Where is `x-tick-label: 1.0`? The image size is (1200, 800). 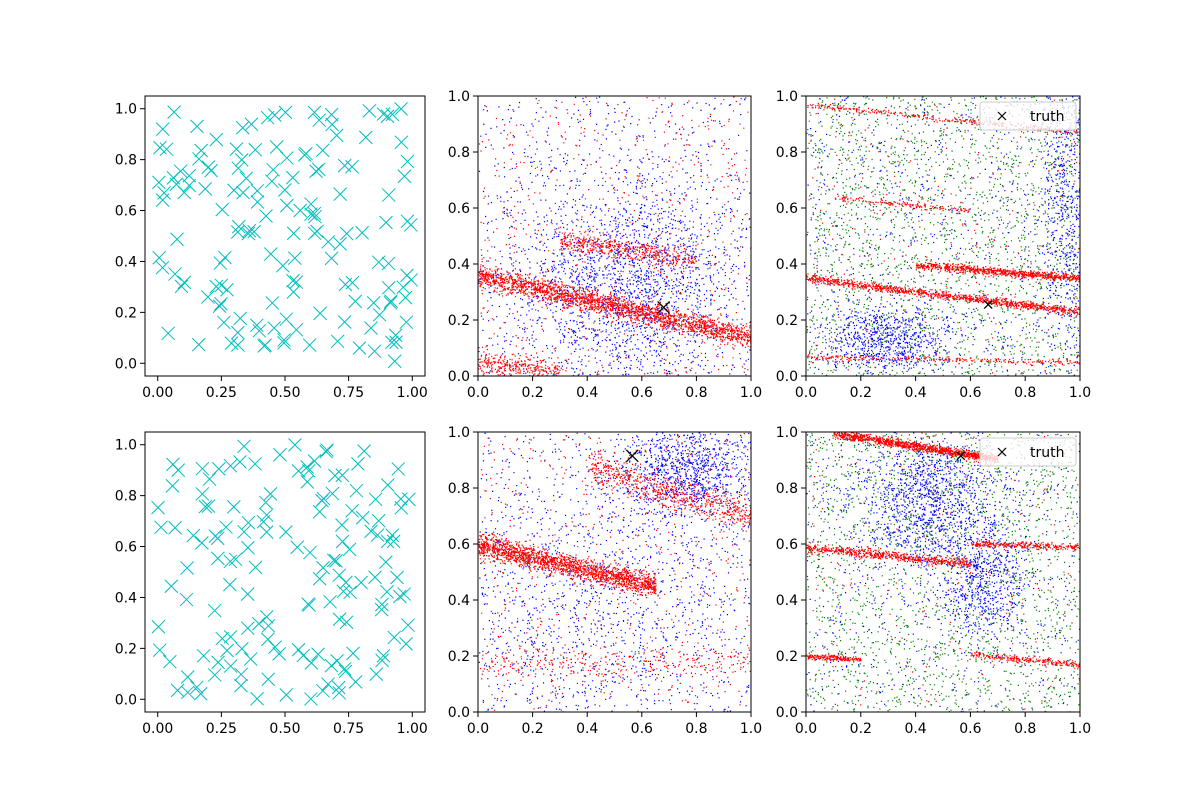 x-tick-label: 1.0 is located at coordinates (1080, 729).